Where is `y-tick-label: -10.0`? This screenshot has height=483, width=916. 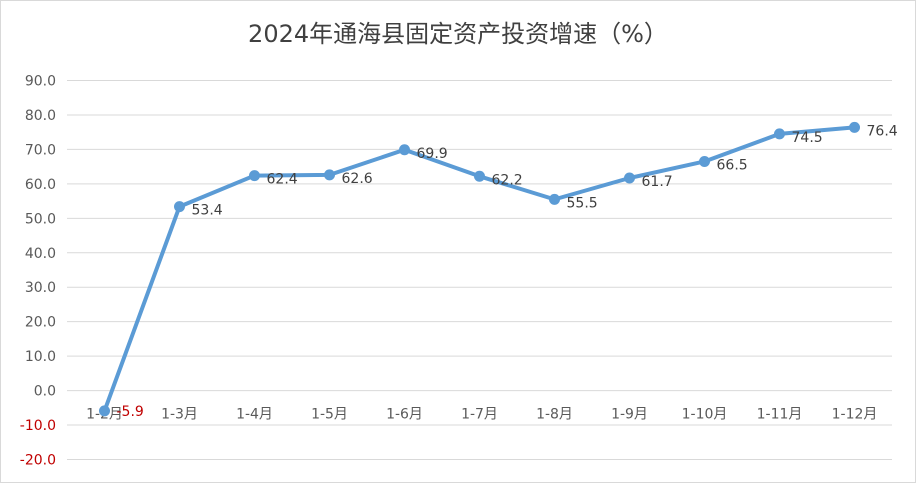 y-tick-label: -10.0 is located at coordinates (38, 426).